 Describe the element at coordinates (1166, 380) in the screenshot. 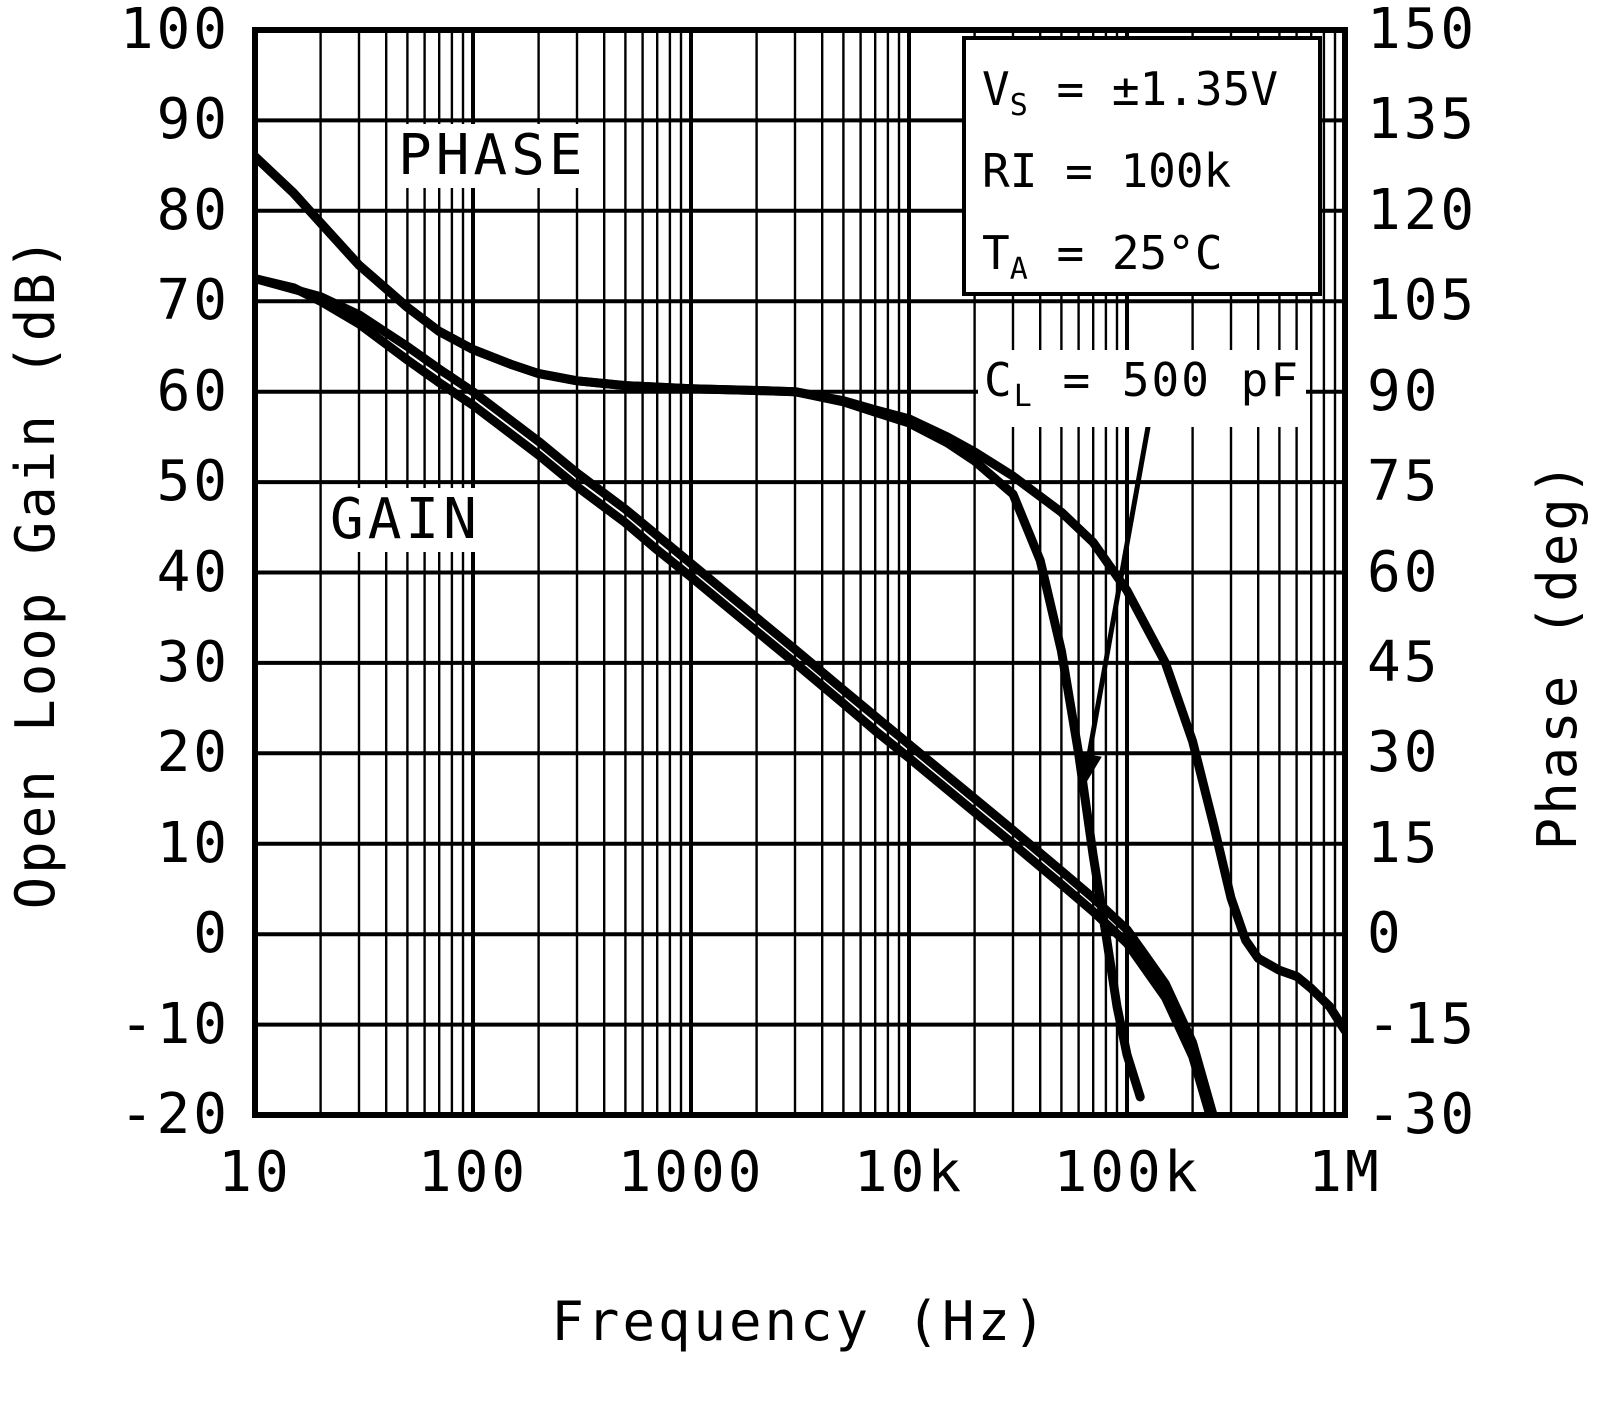

I see `cl-annotation-value: = 500 pF` at that location.